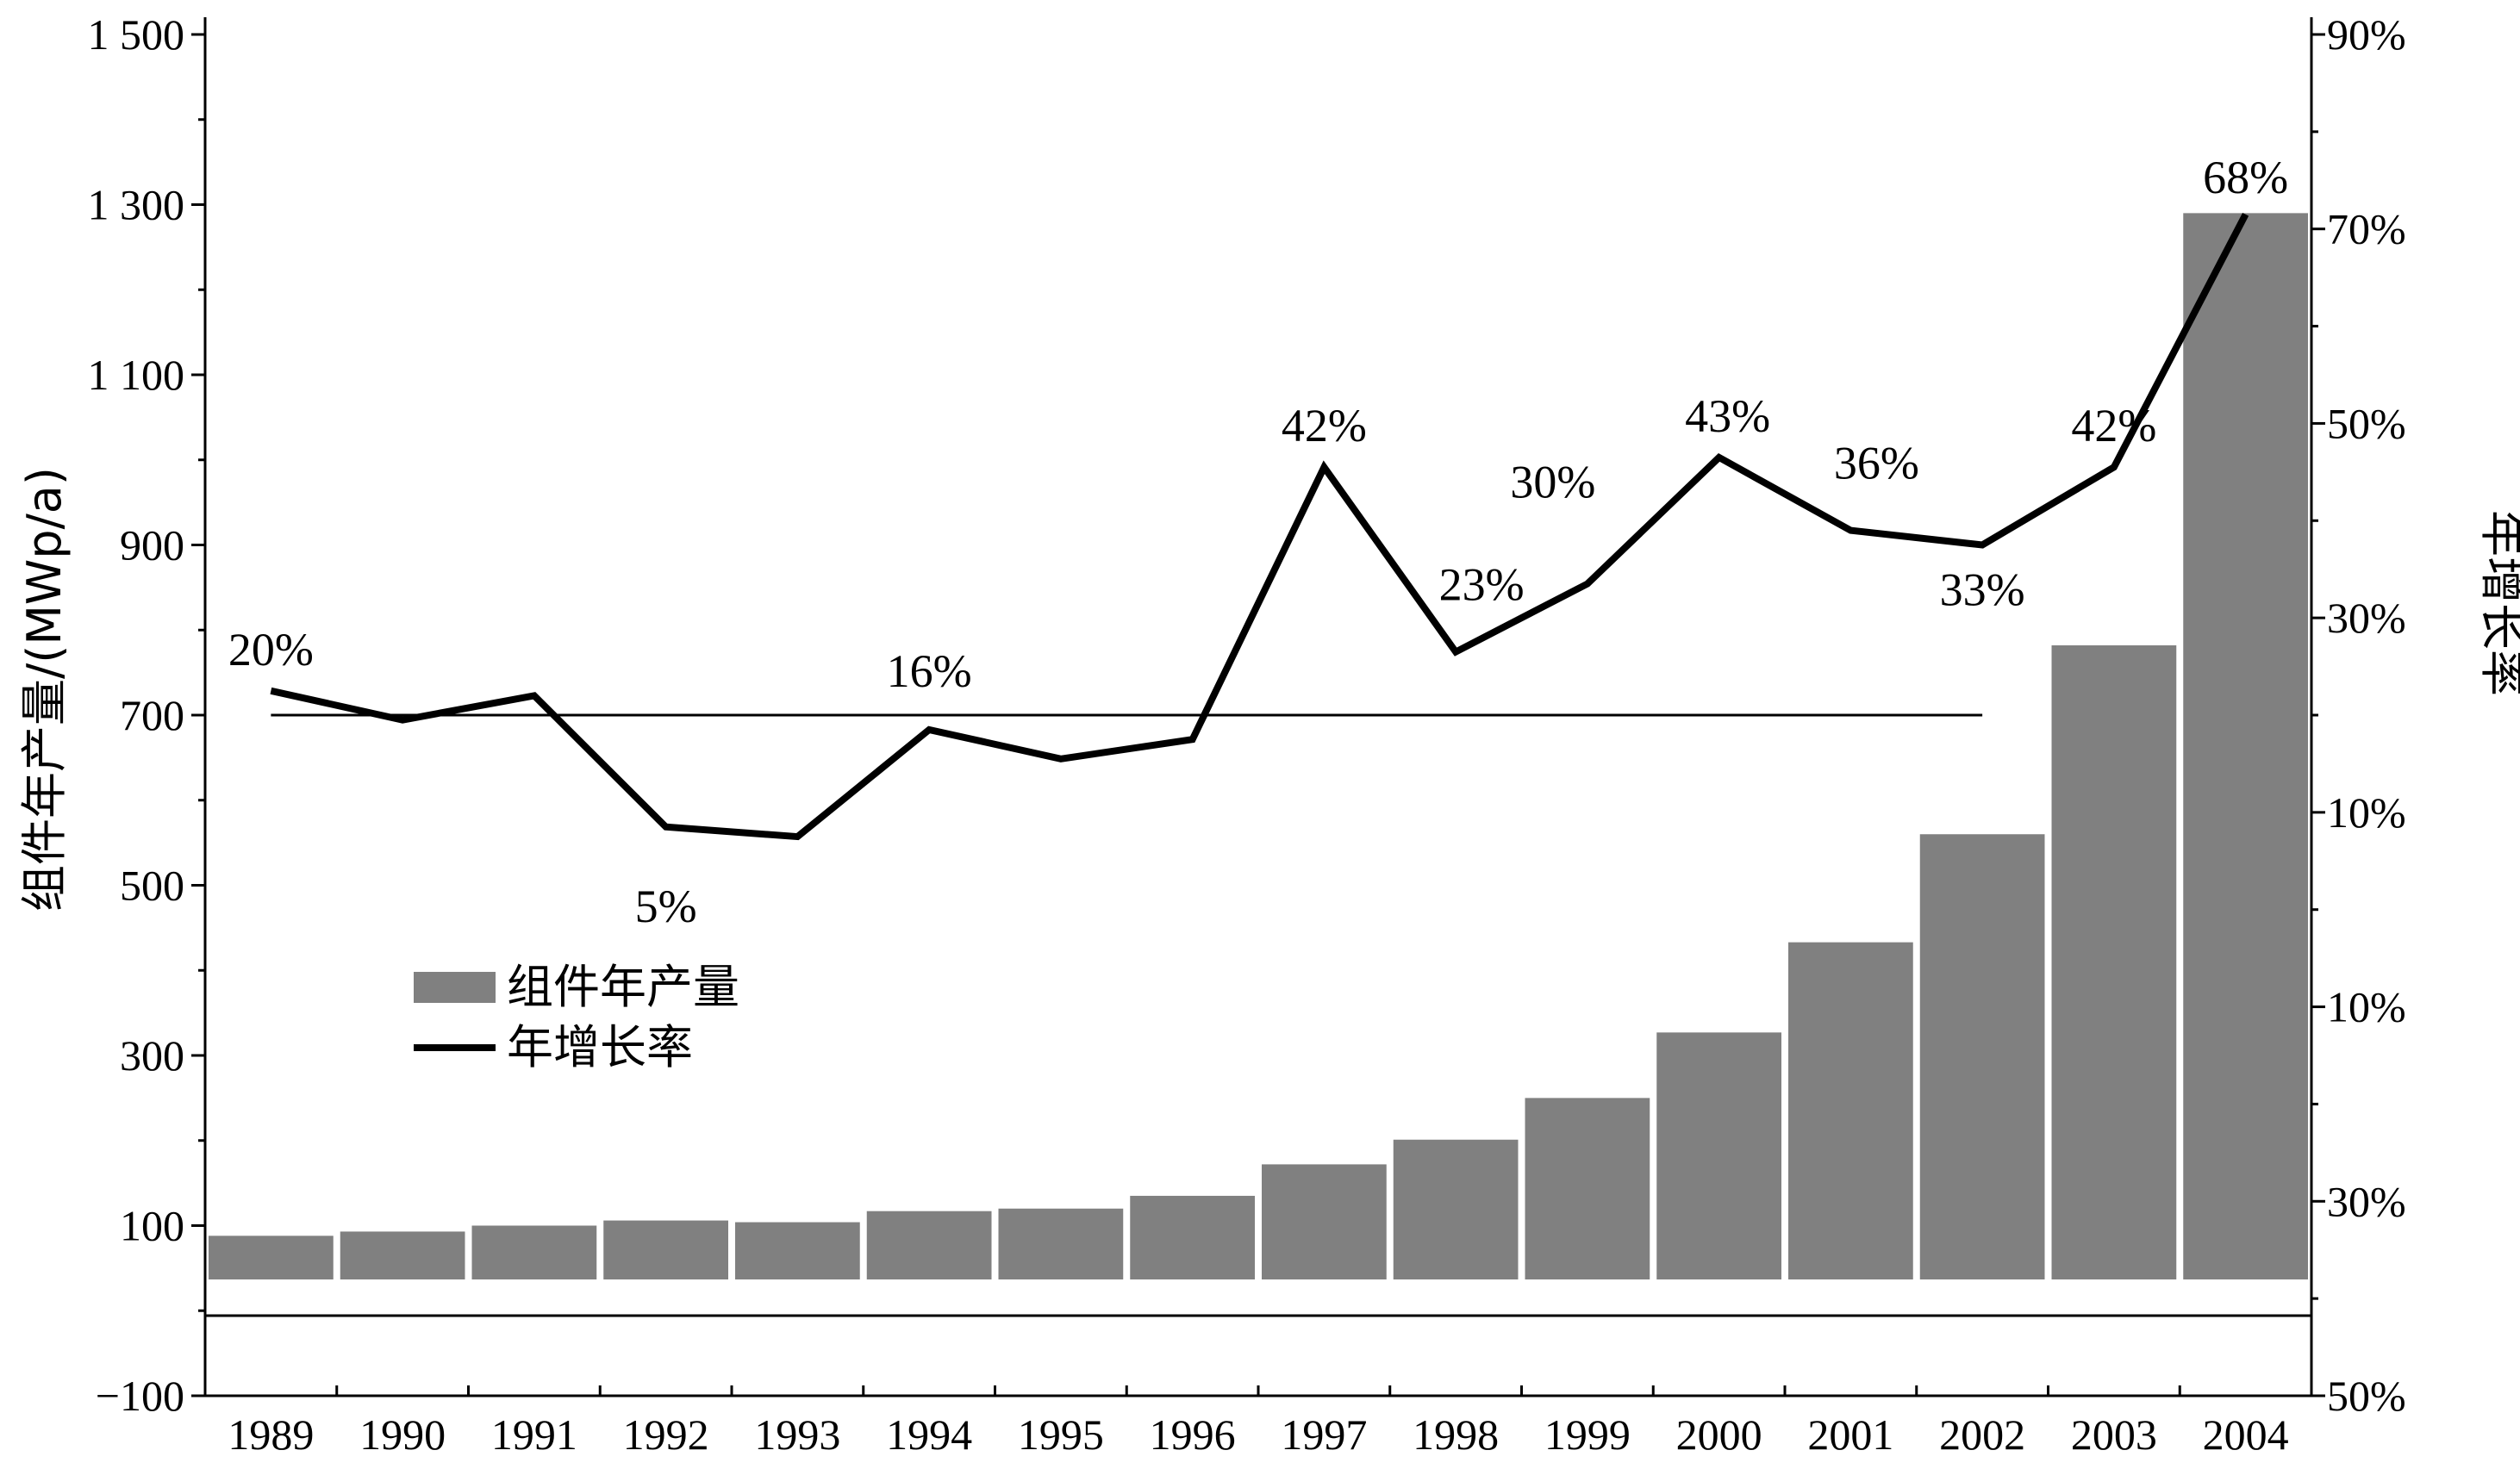  What do you see at coordinates (2114, 1434) in the screenshot?
I see `x-tick-label: 2003` at bounding box center [2114, 1434].